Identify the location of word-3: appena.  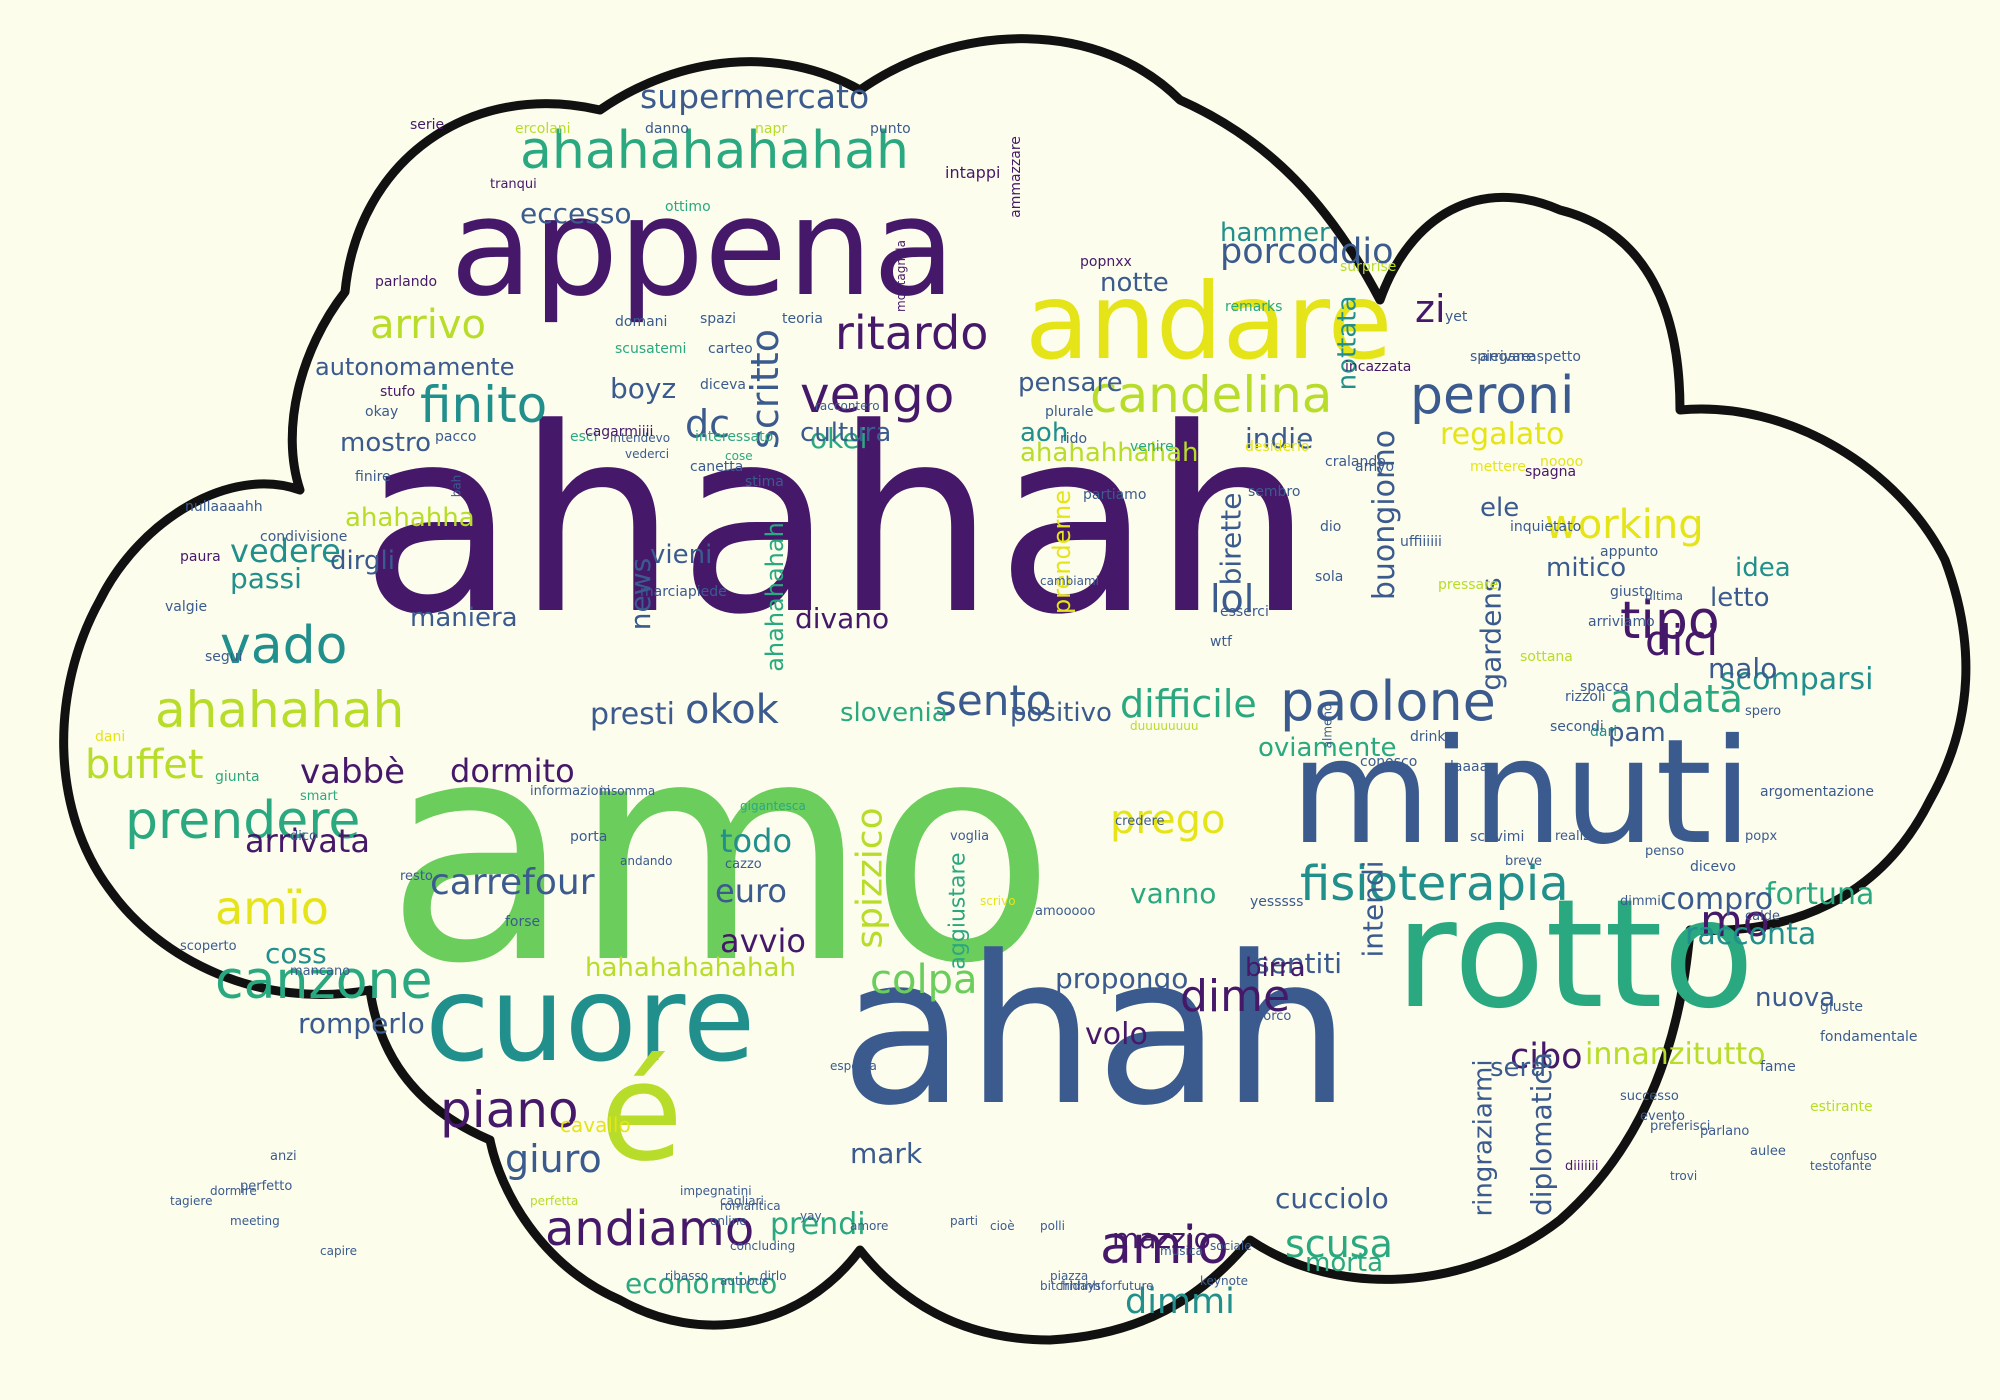
(703, 247).